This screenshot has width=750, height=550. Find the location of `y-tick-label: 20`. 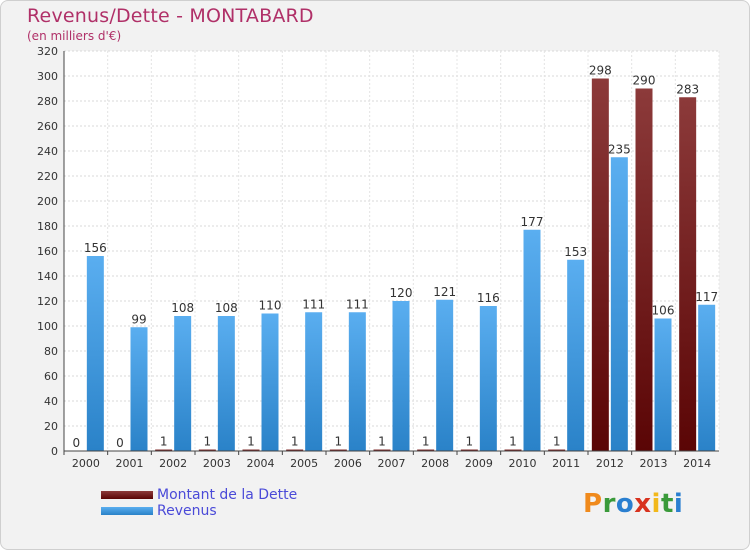

y-tick-label: 20 is located at coordinates (51, 426).